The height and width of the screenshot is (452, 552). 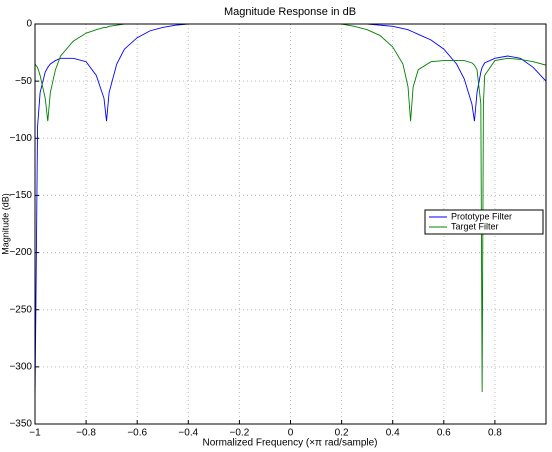 What do you see at coordinates (290, 12) in the screenshot?
I see `chart-title: Magnitude Response in dB` at bounding box center [290, 12].